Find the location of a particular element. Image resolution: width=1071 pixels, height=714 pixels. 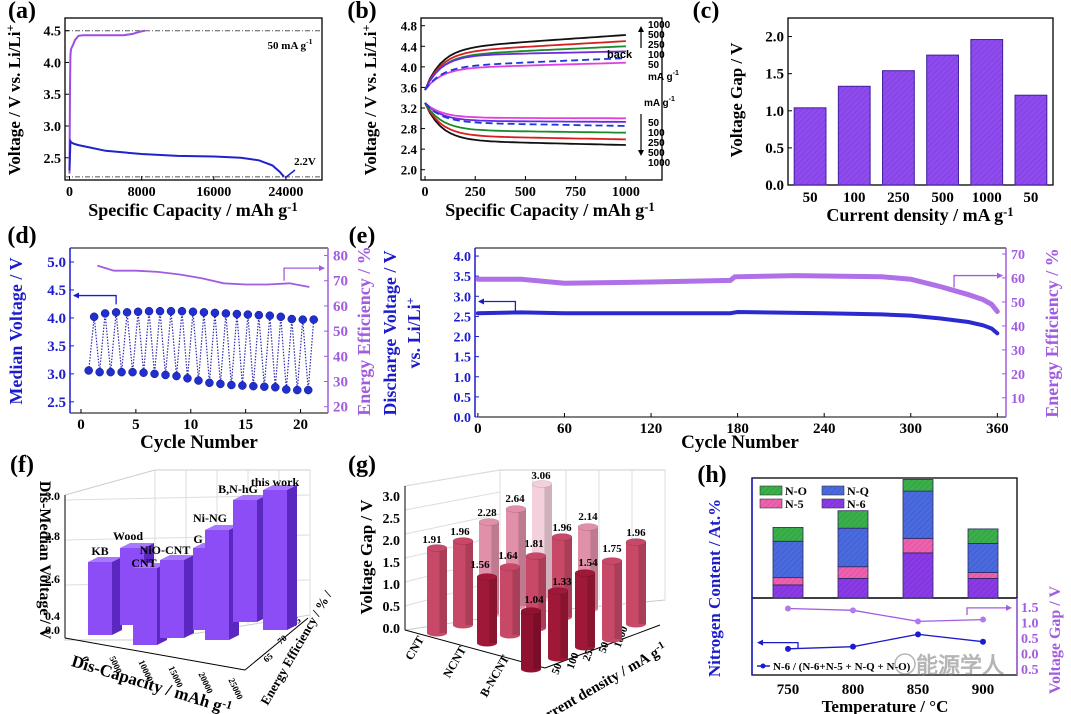

right-axis-arrow is located at coordinates (988, 611).